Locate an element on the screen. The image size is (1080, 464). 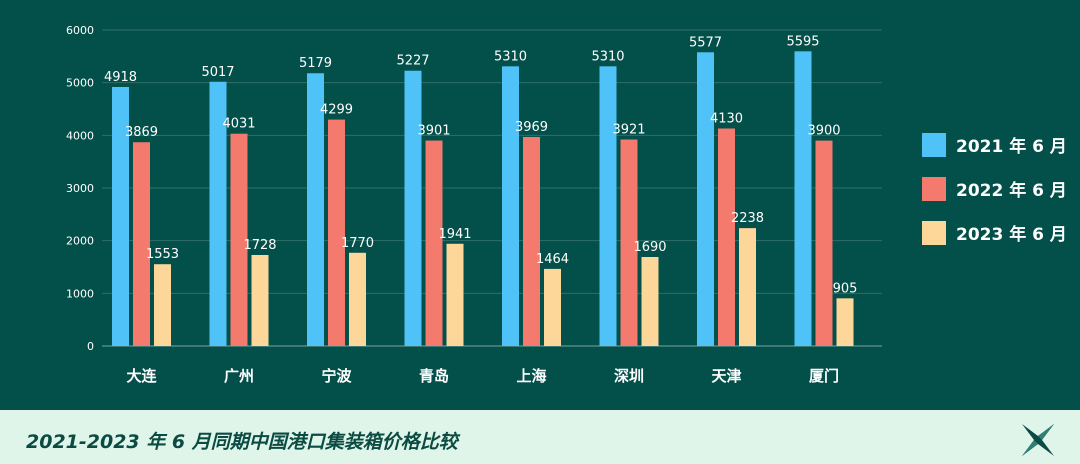
data-label: 3969 is located at coordinates (531, 127).